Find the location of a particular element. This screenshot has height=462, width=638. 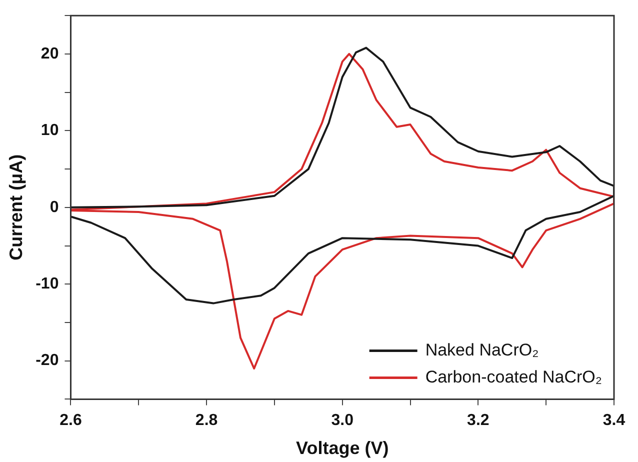

y-axis-title: Current (μA) is located at coordinates (16, 207).